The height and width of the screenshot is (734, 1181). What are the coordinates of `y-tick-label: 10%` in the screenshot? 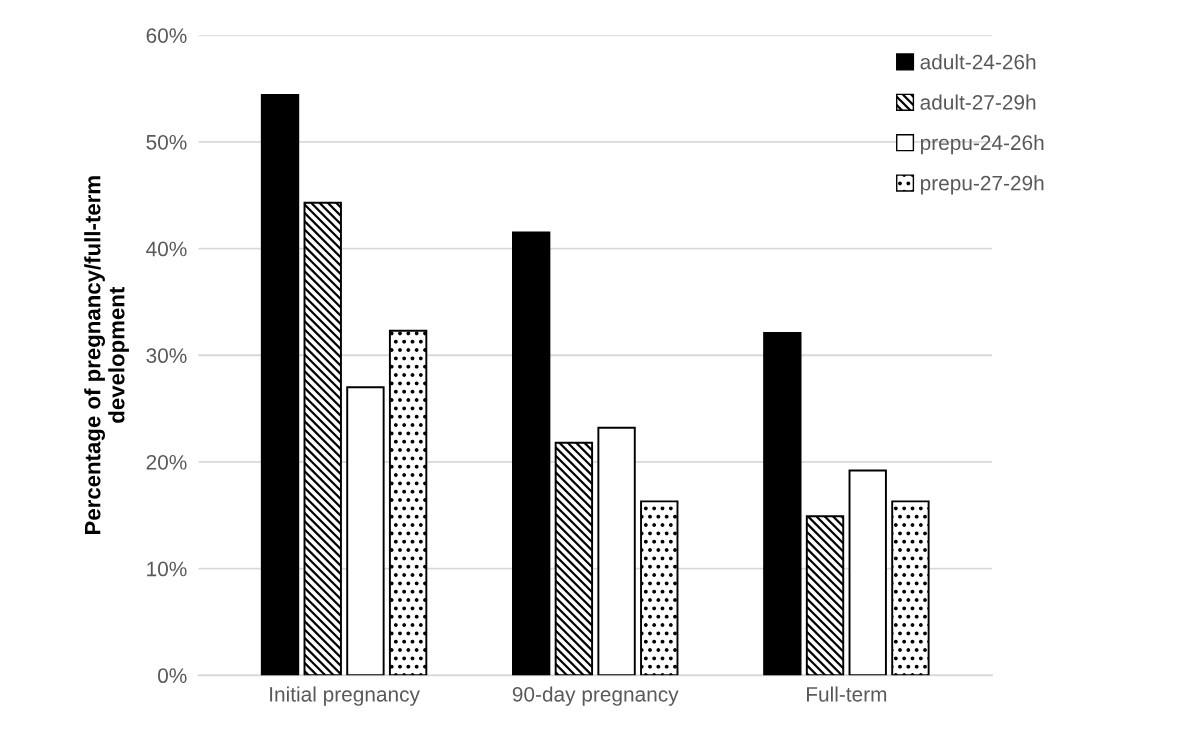 It's located at (167, 569).